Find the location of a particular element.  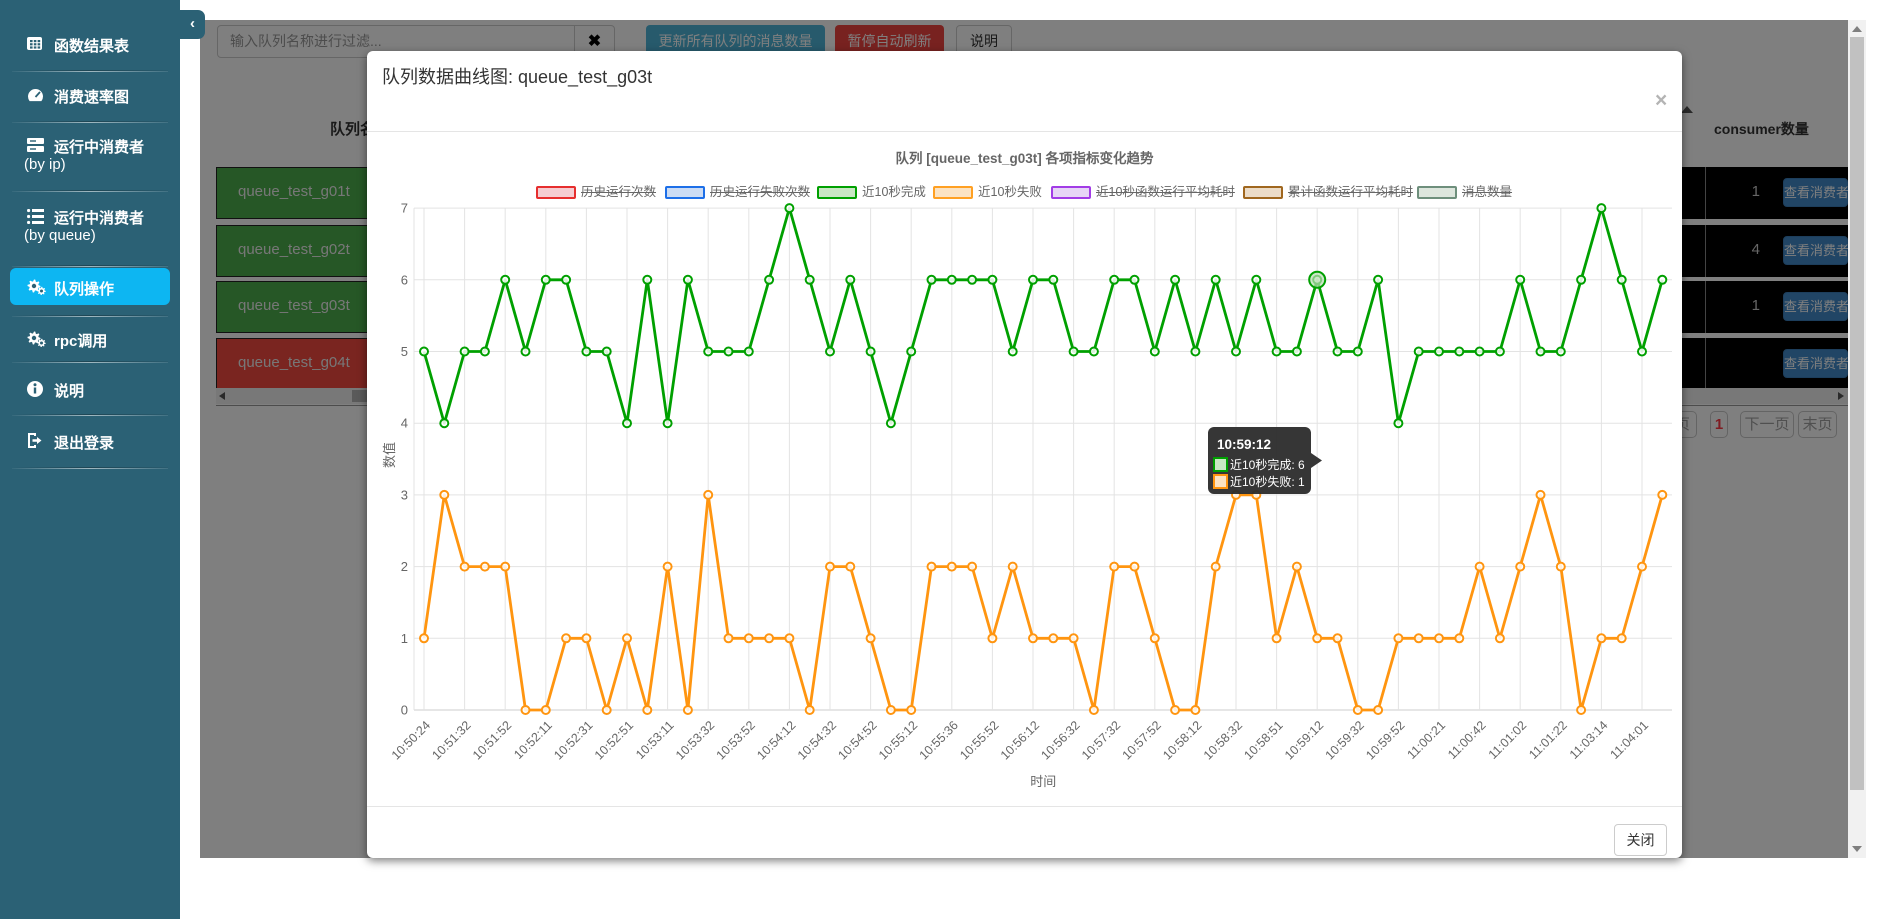

svg-text: 10:54:32 is located at coordinates (817, 740).